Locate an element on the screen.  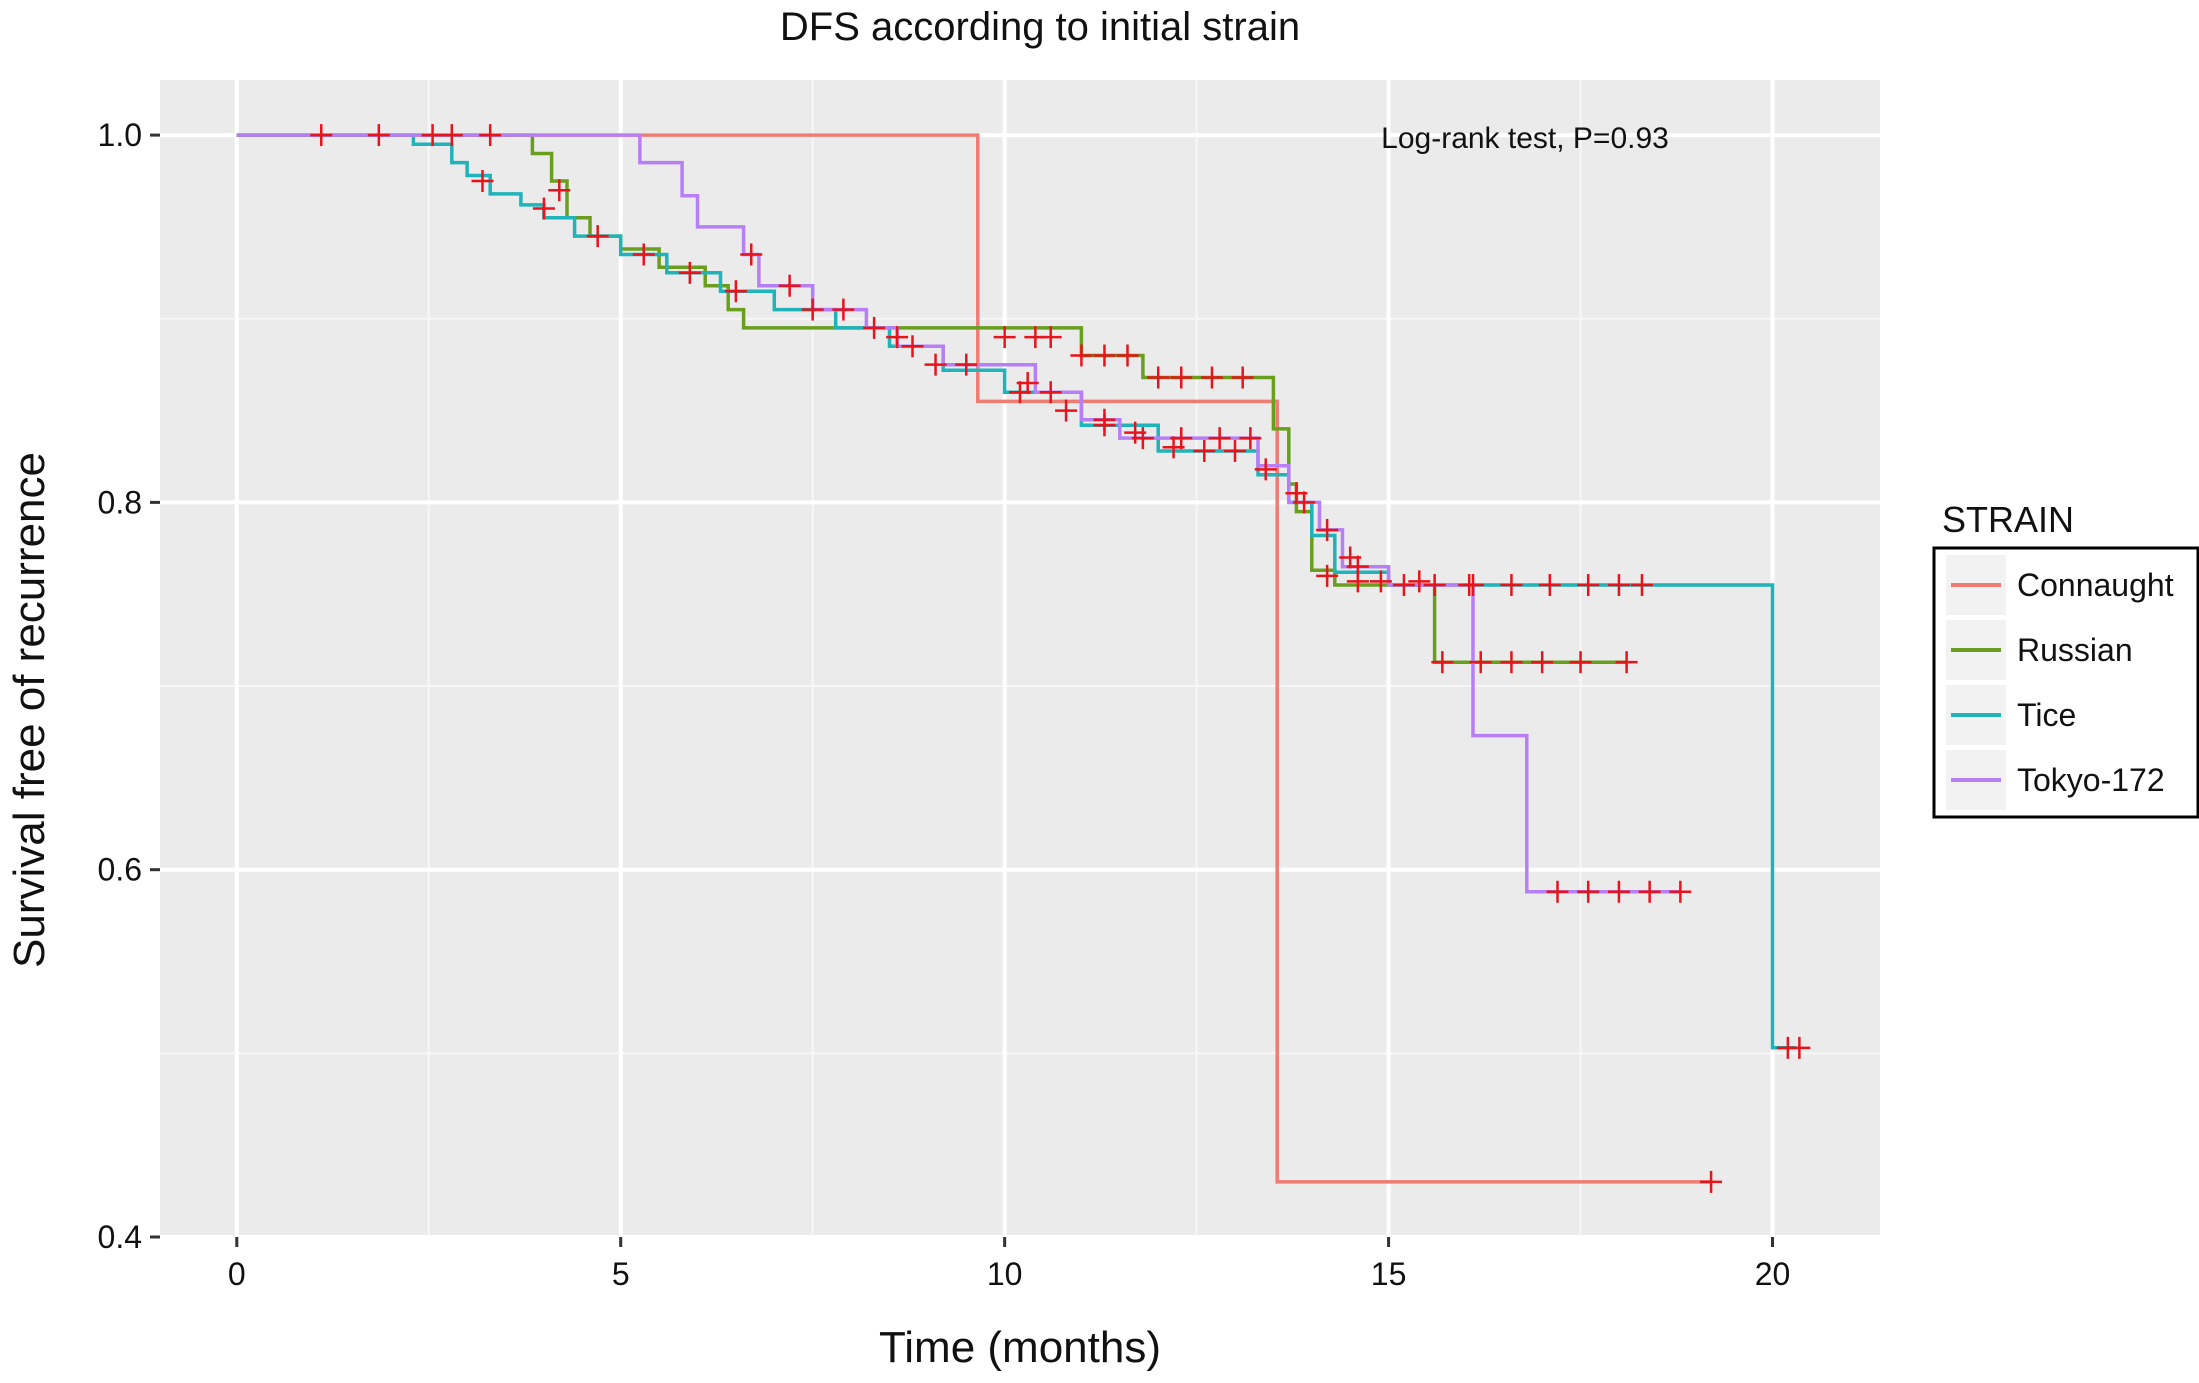
legend-label: Tokyo-172 is located at coordinates (2091, 780).